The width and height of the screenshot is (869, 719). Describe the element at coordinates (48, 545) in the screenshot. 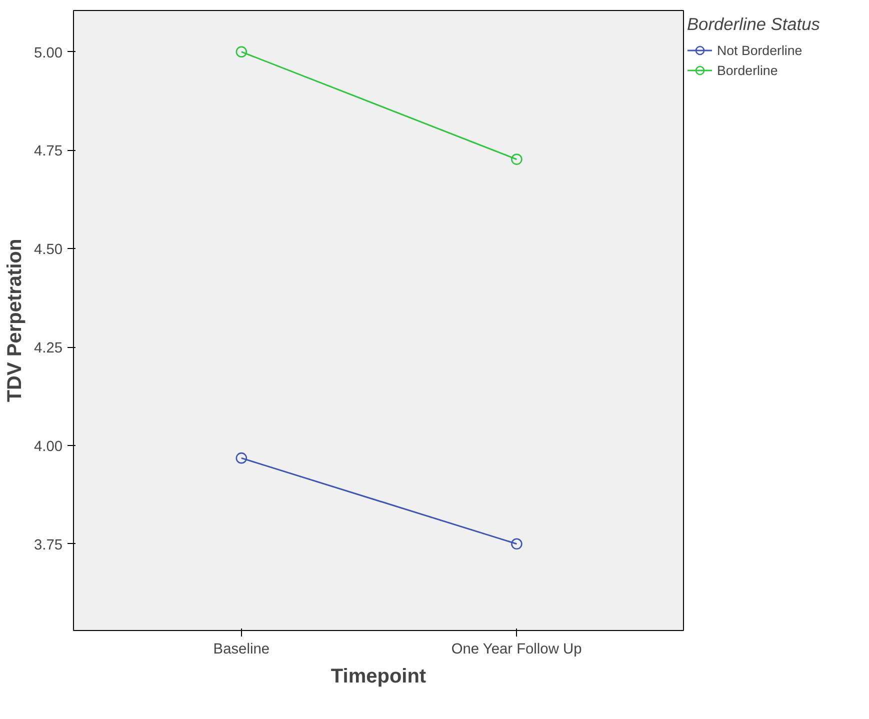

I see `y-tick-label: 3.75` at that location.